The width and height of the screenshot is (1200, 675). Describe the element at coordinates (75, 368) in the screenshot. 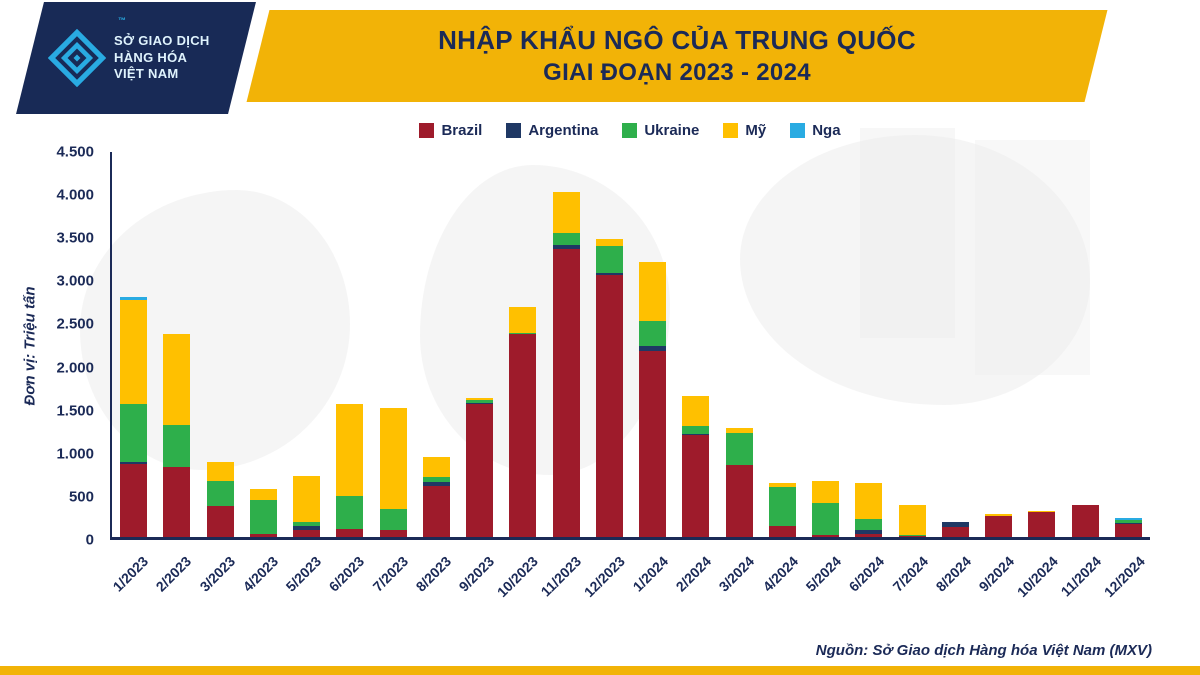

I see `y-tick-label: 2.000` at that location.